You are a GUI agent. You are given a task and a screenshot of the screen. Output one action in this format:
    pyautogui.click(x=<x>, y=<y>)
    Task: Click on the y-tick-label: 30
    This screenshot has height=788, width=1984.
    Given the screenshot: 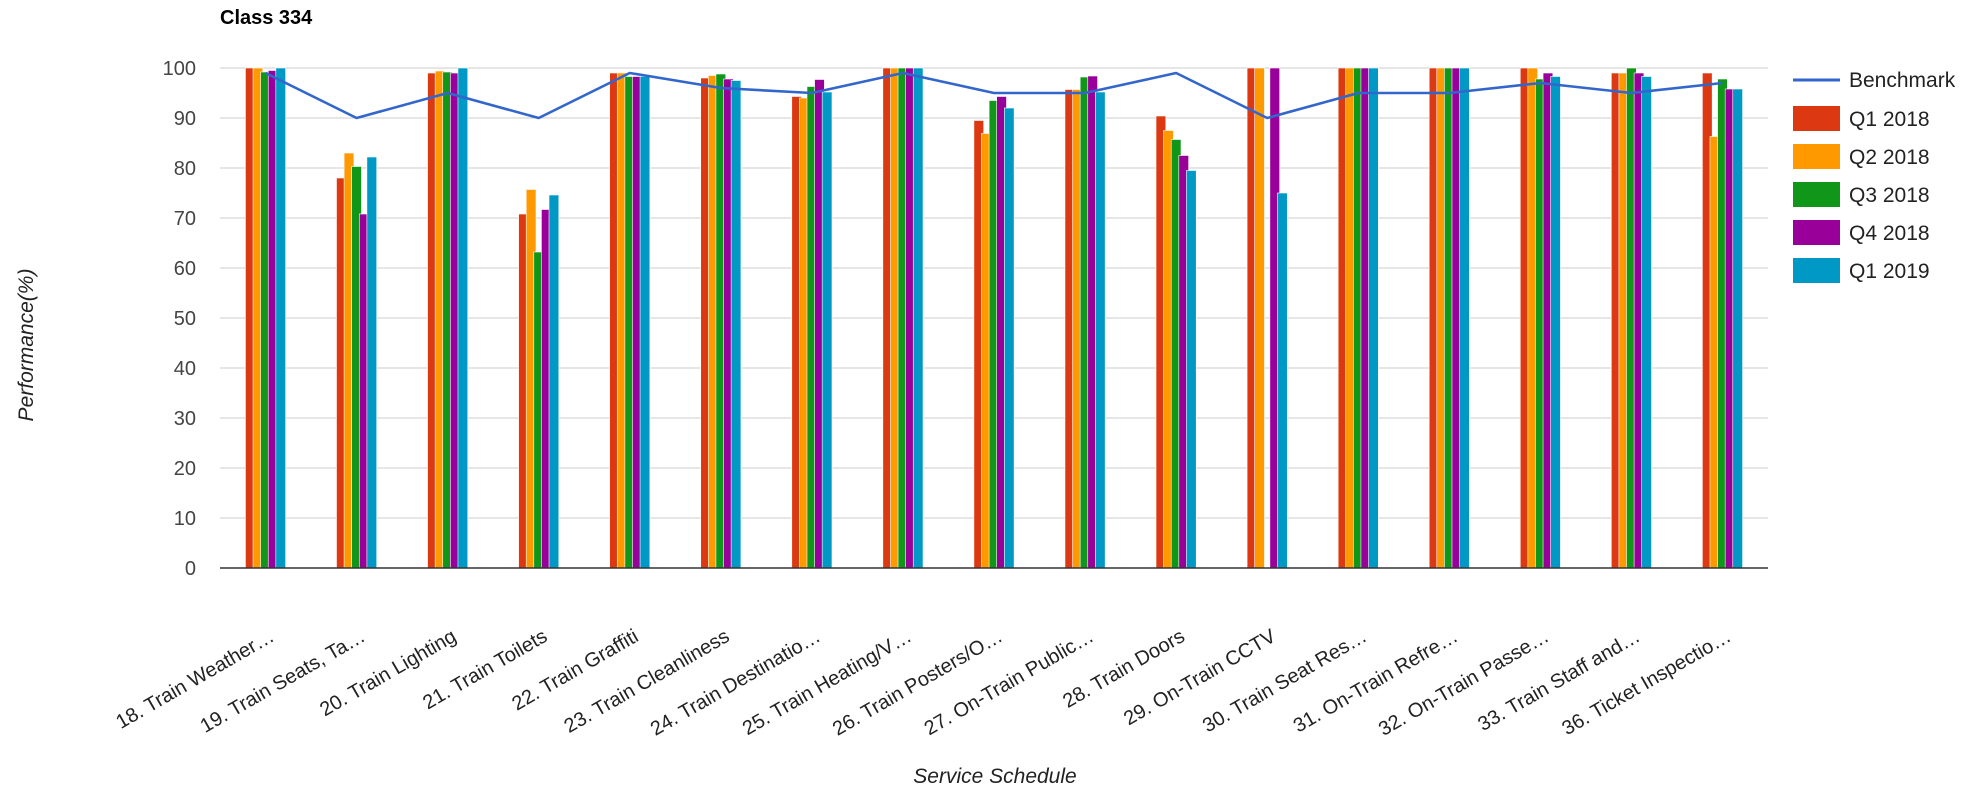 What is the action you would take?
    pyautogui.click(x=185, y=419)
    